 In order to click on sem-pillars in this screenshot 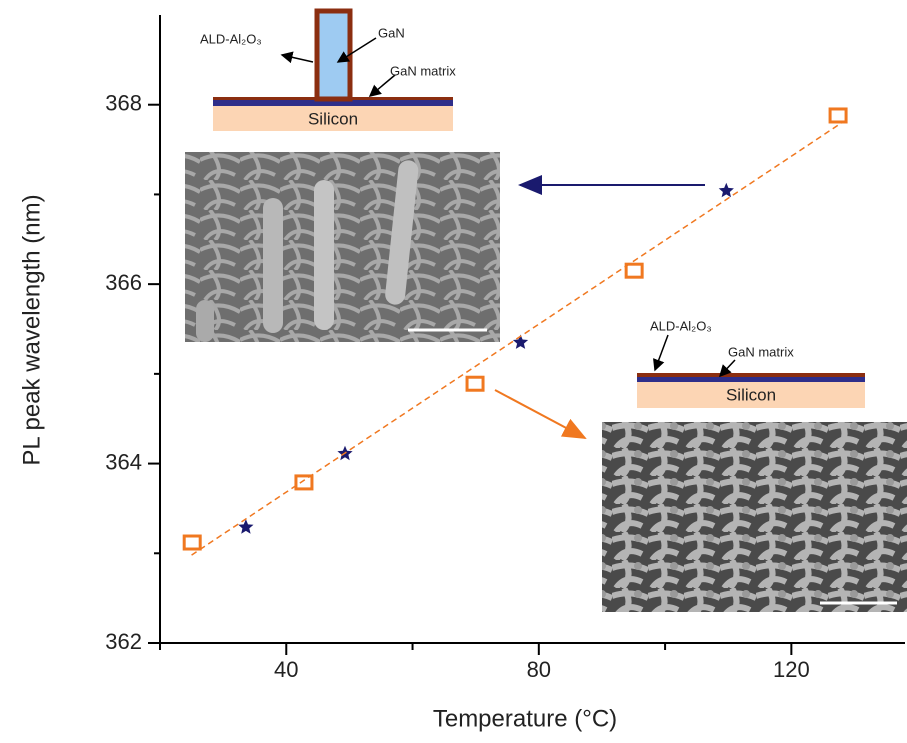, I will do `click(341, 251)`.